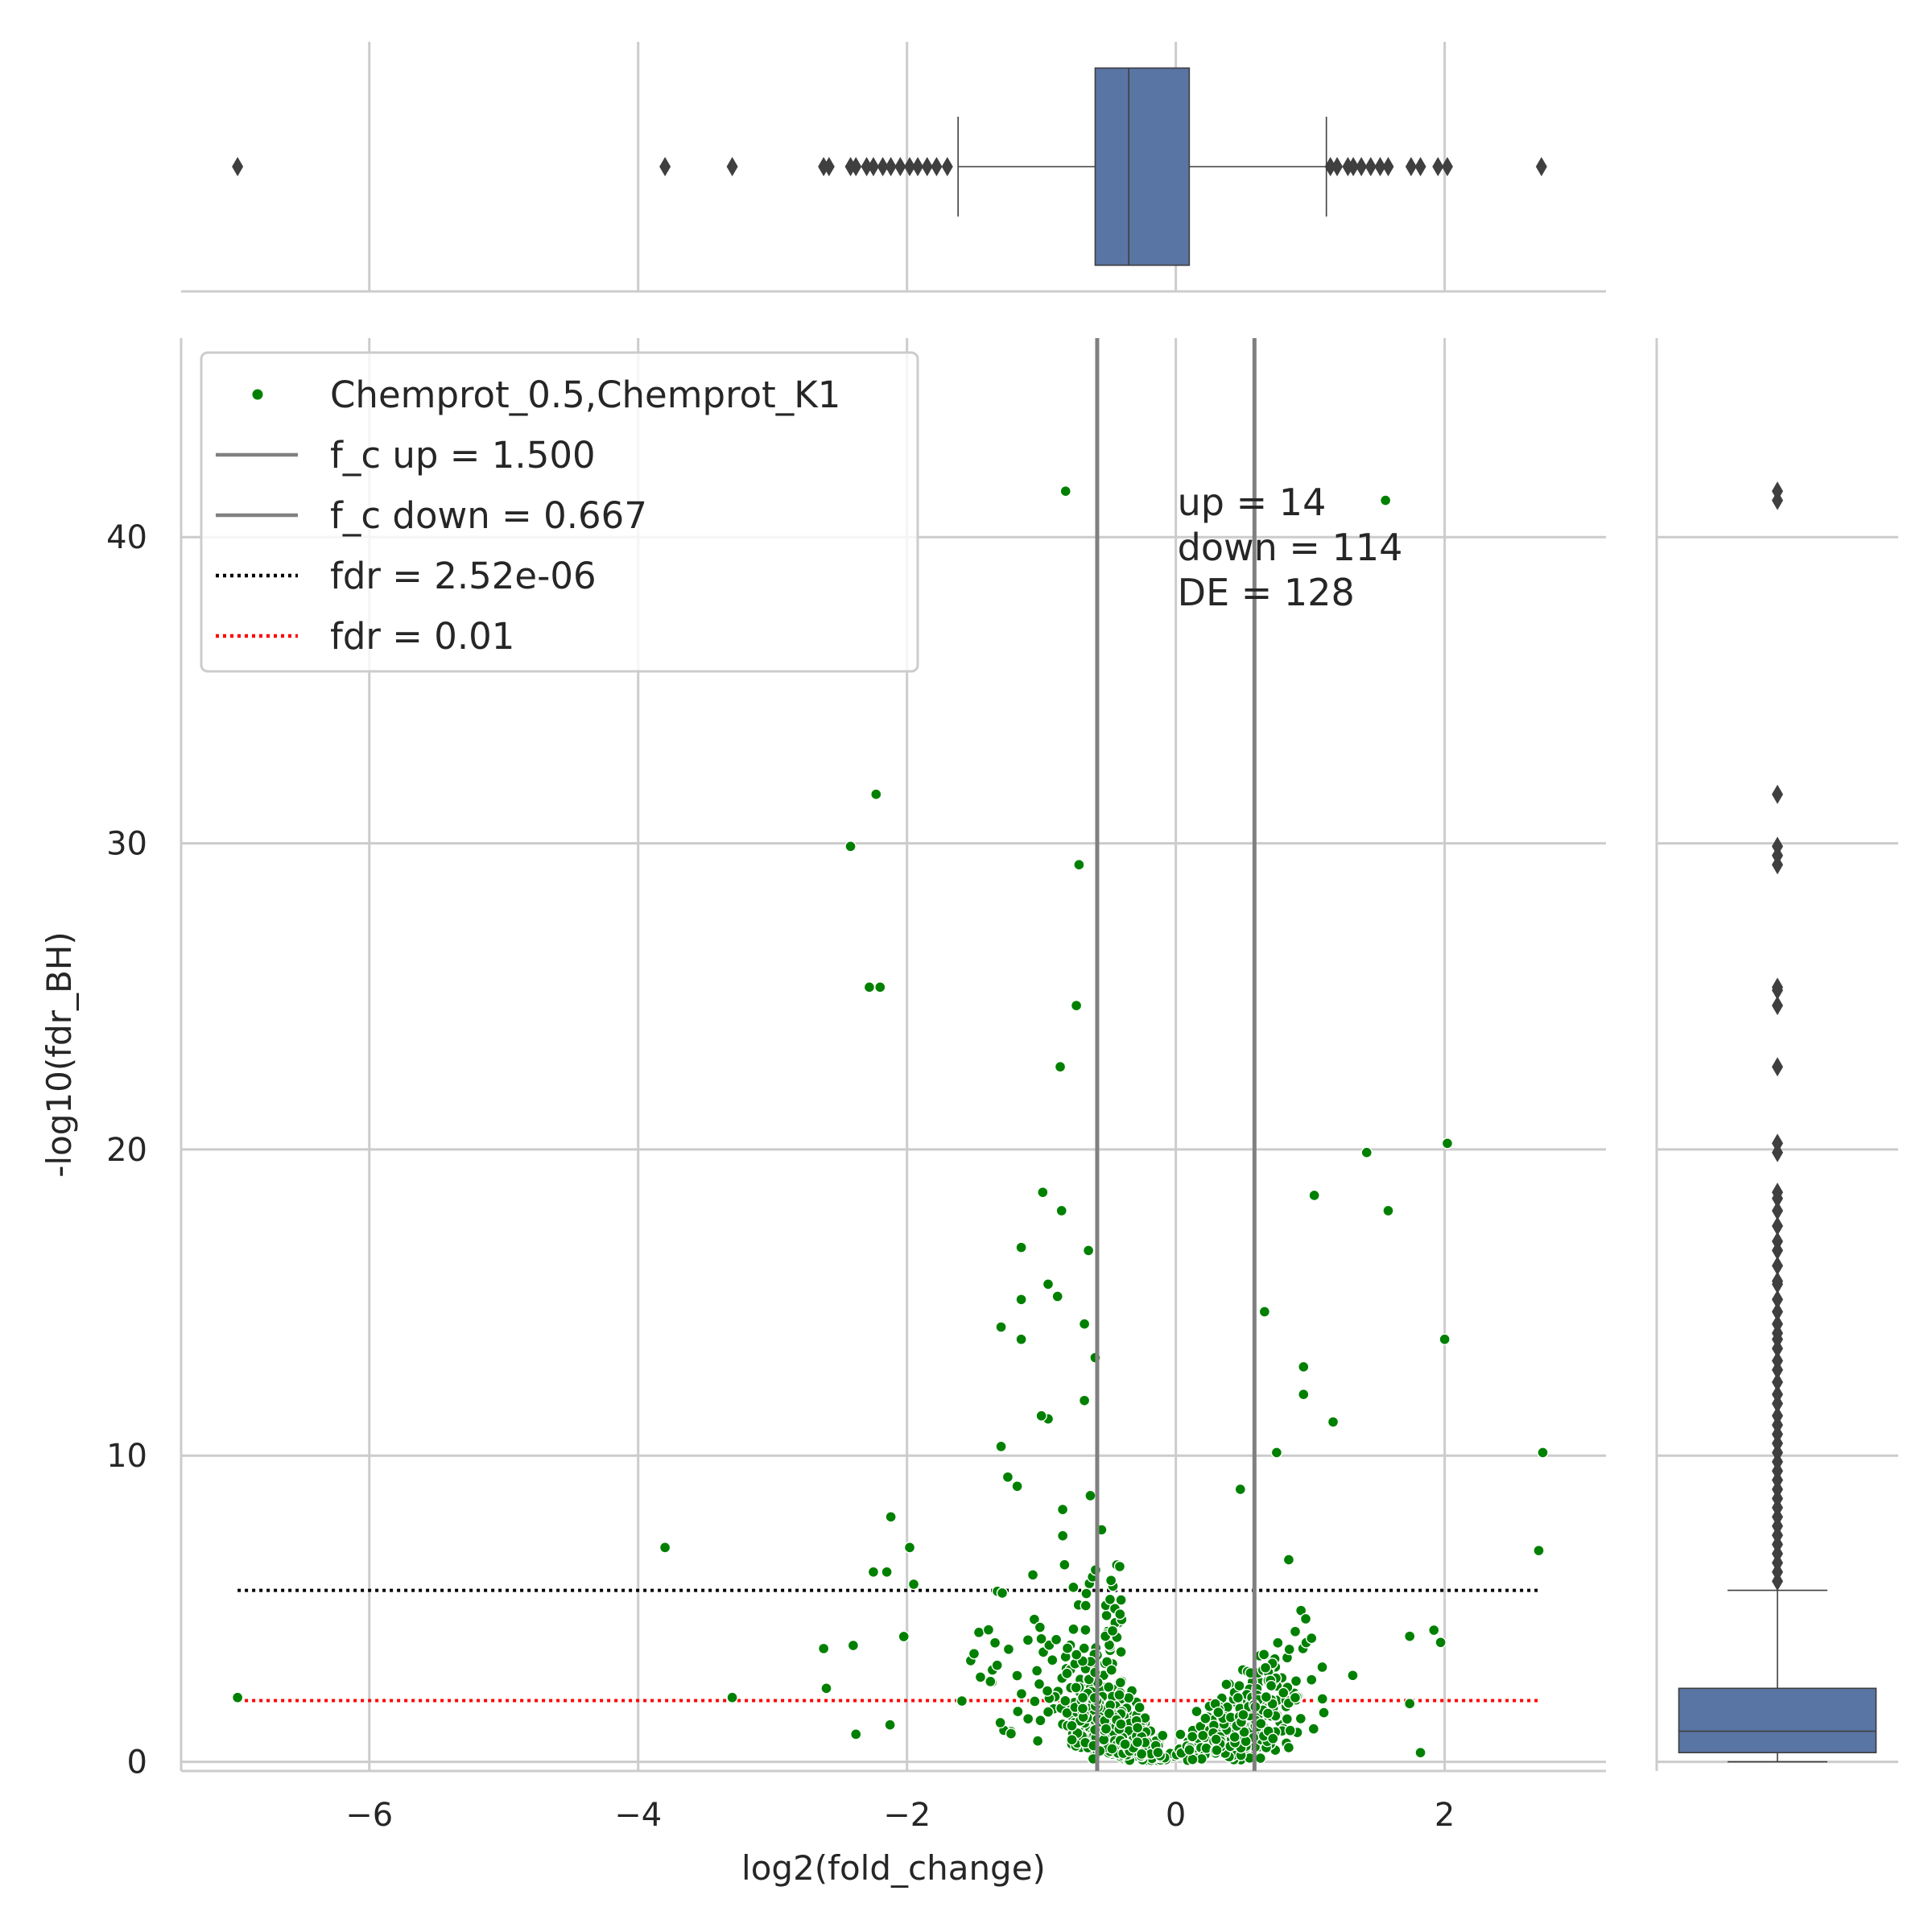 The width and height of the screenshot is (1932, 1932). Describe the element at coordinates (126, 844) in the screenshot. I see `y-tick-label: 30` at that location.